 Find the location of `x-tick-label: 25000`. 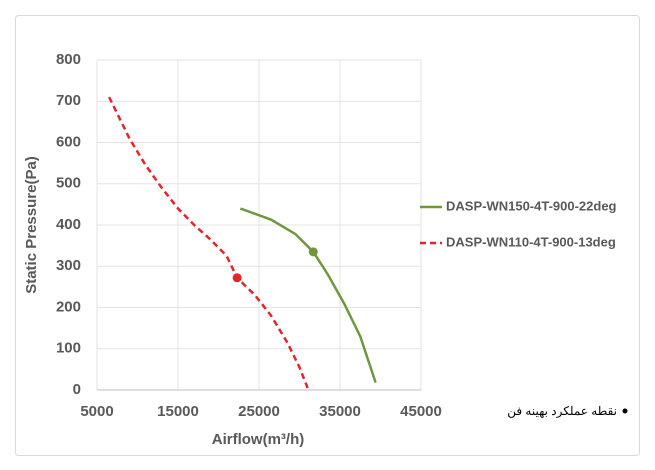

x-tick-label: 25000 is located at coordinates (259, 411).